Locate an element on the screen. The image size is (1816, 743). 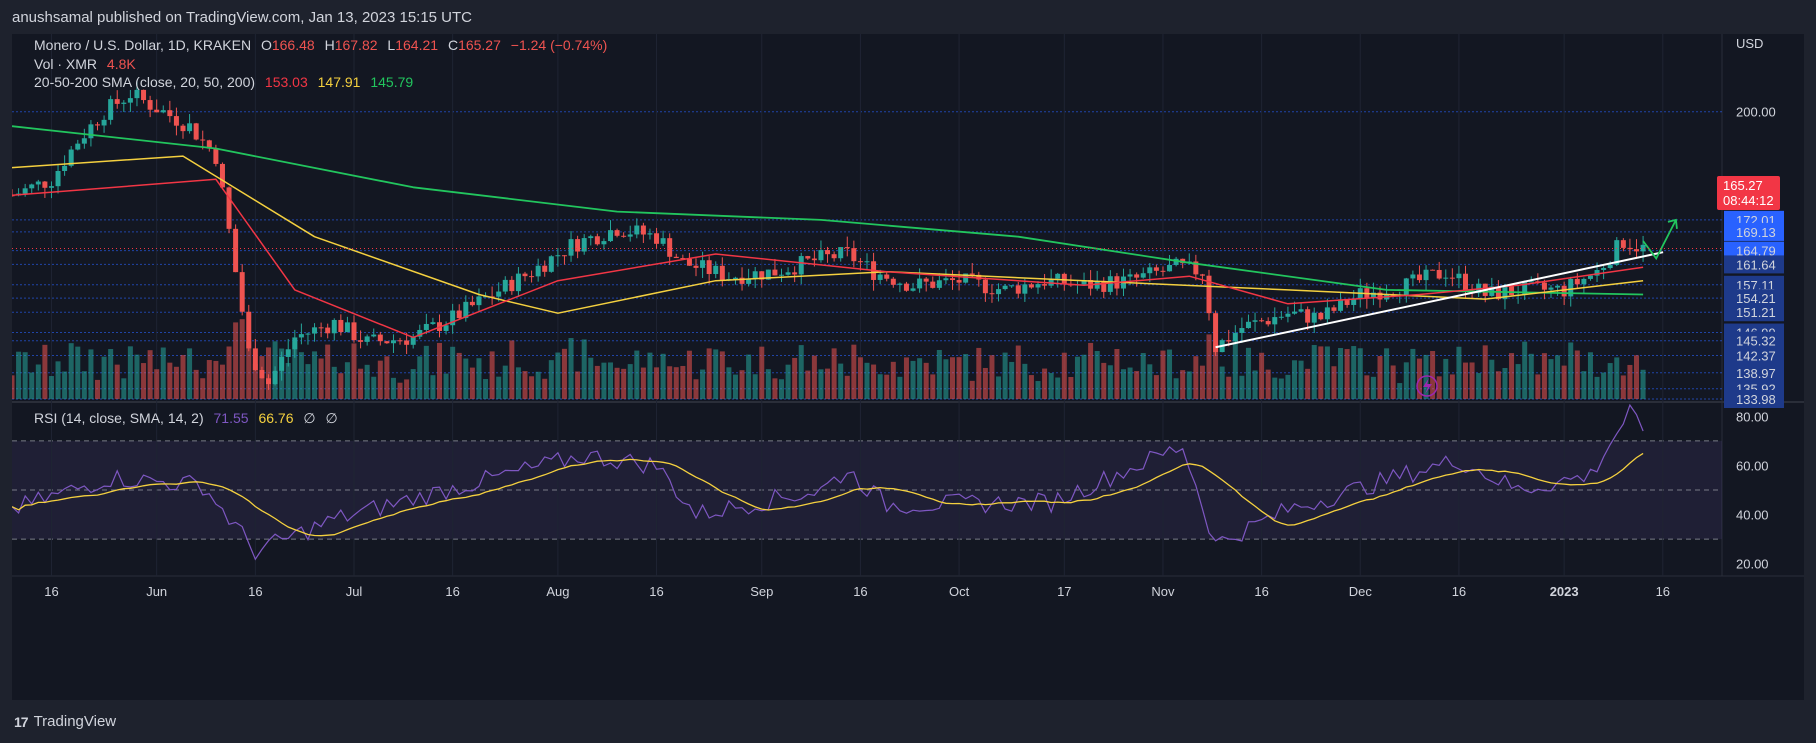
footer: 17 TradingView is located at coordinates (908, 721).